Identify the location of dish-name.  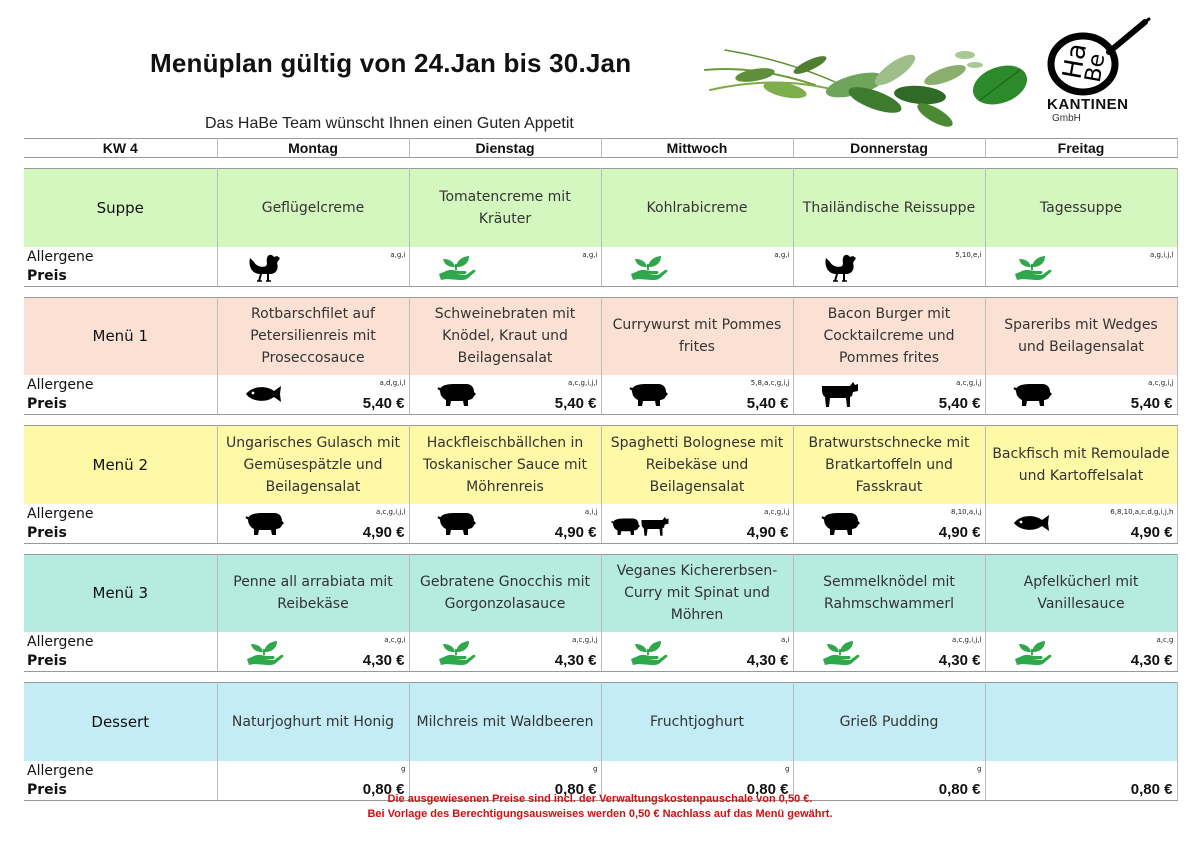
(1081, 721).